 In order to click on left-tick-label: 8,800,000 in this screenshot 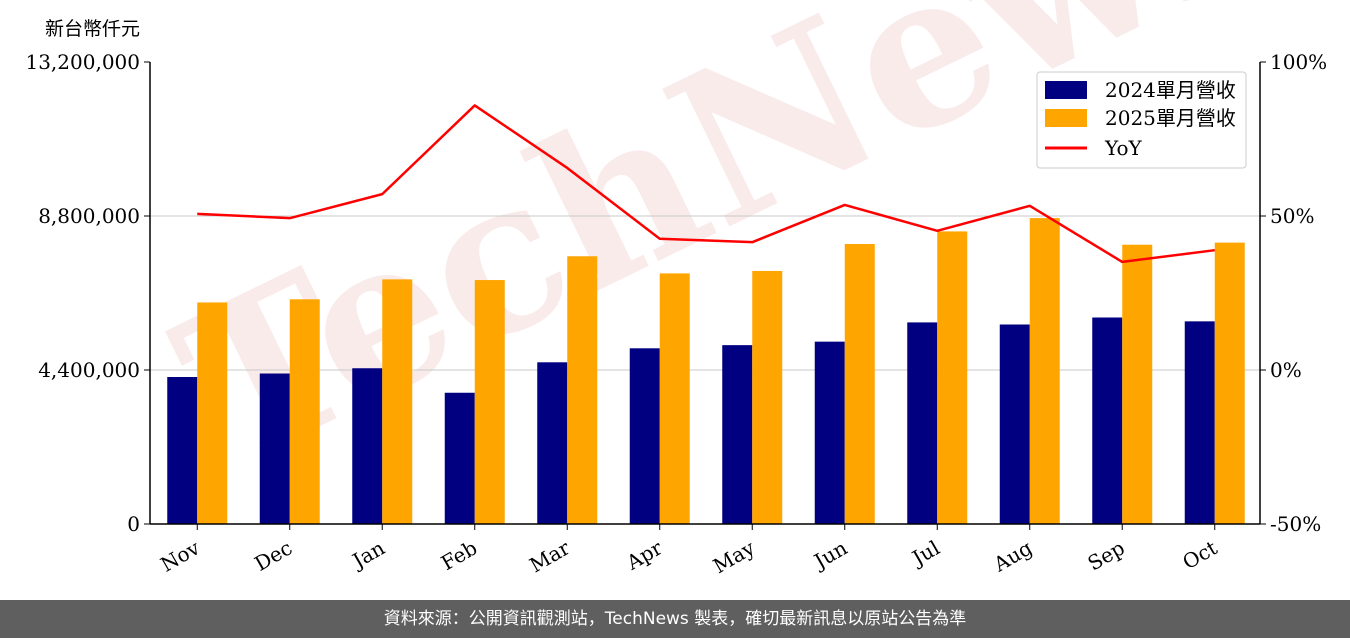, I will do `click(89, 216)`.